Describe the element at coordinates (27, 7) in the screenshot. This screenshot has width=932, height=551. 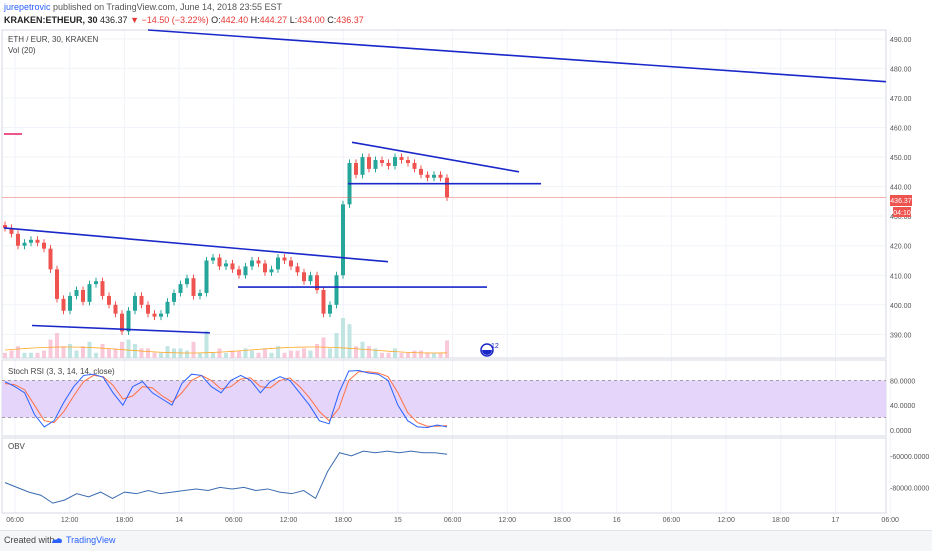
I see `author-link: jurepetrovic` at that location.